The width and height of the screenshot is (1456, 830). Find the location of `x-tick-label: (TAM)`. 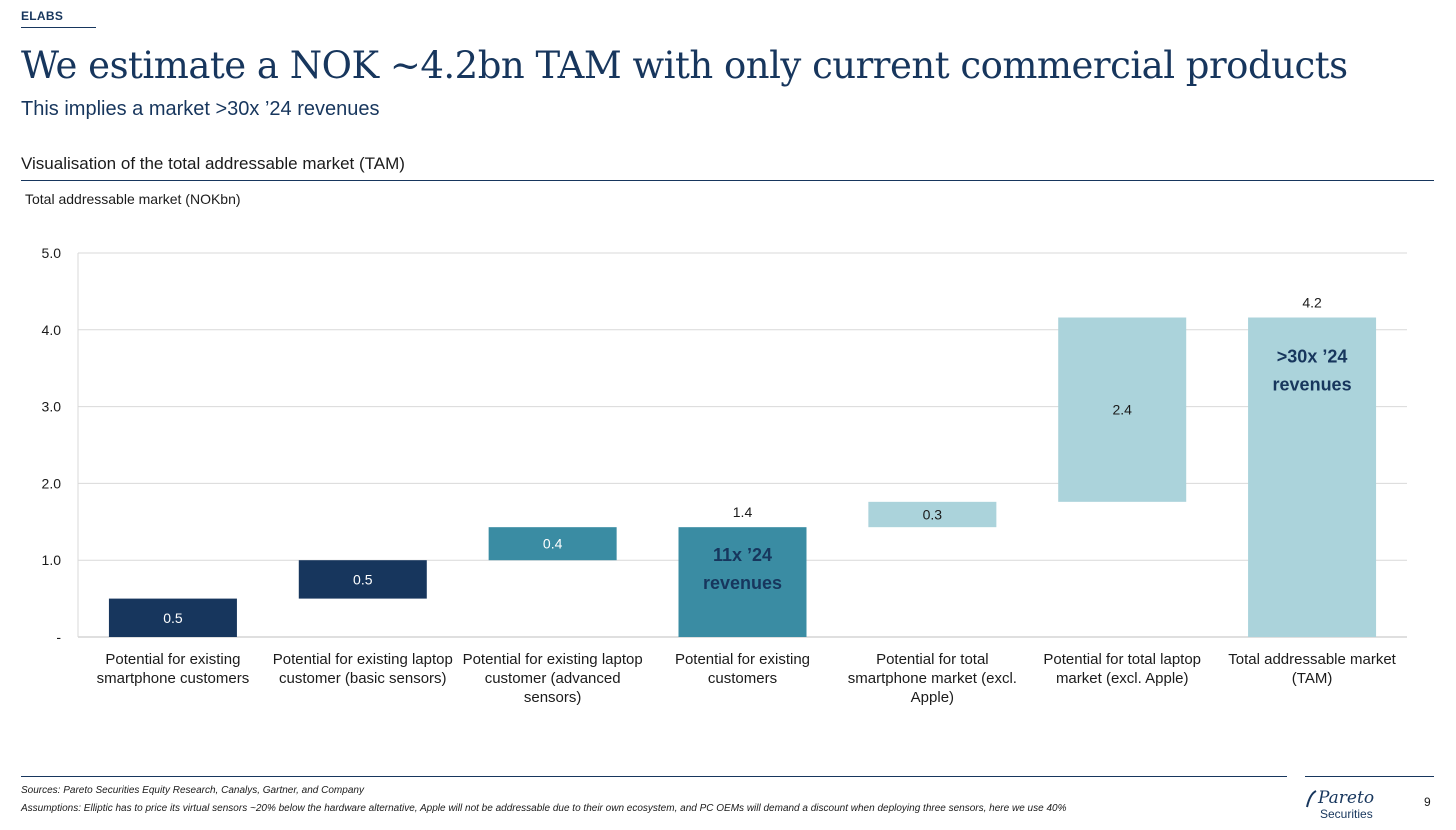

x-tick-label: (TAM) is located at coordinates (1312, 678).